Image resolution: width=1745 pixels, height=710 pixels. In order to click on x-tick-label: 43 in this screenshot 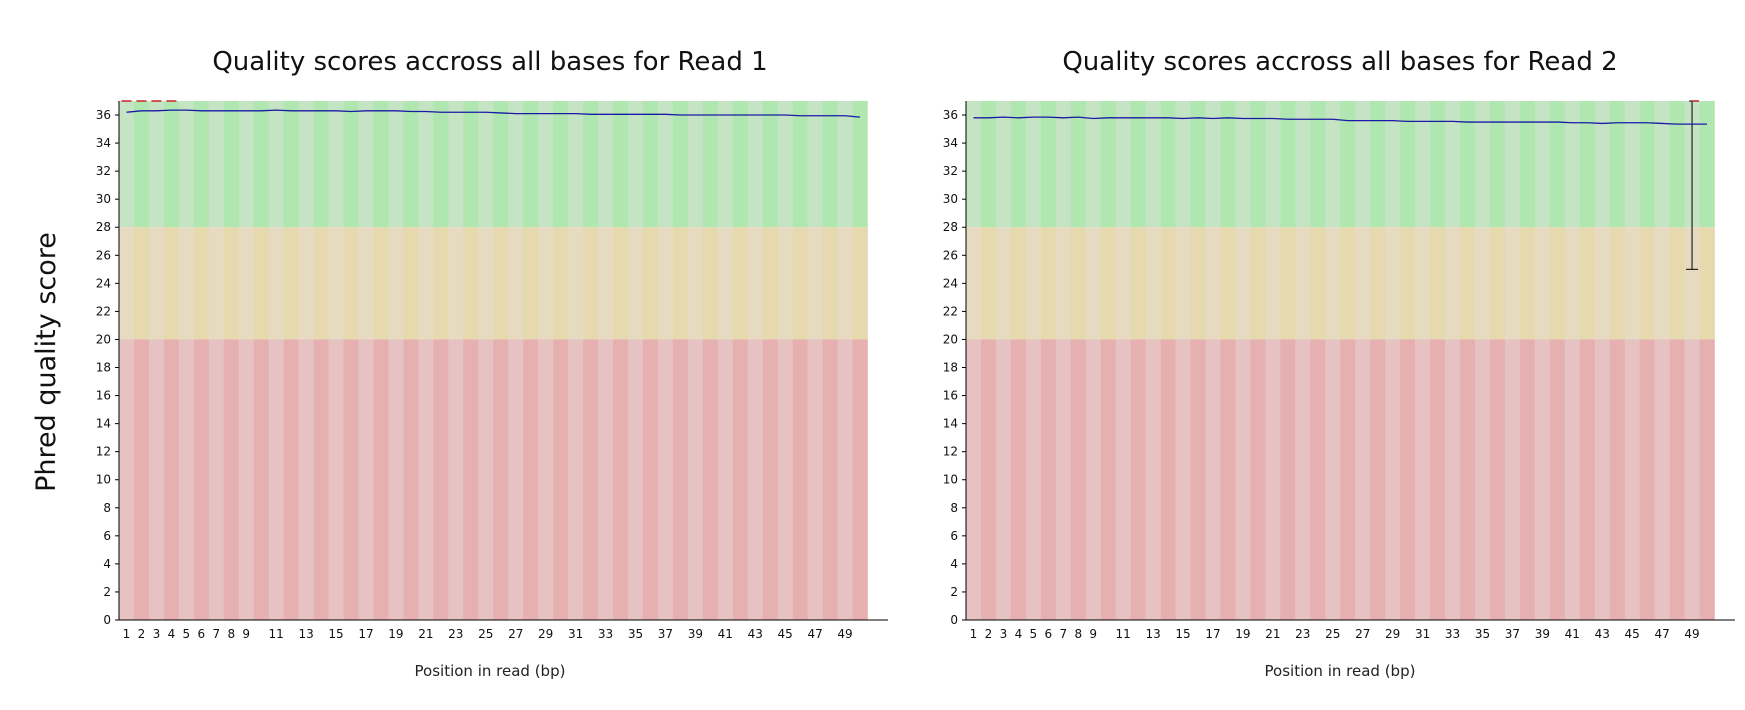, I will do `click(1602, 634)`.